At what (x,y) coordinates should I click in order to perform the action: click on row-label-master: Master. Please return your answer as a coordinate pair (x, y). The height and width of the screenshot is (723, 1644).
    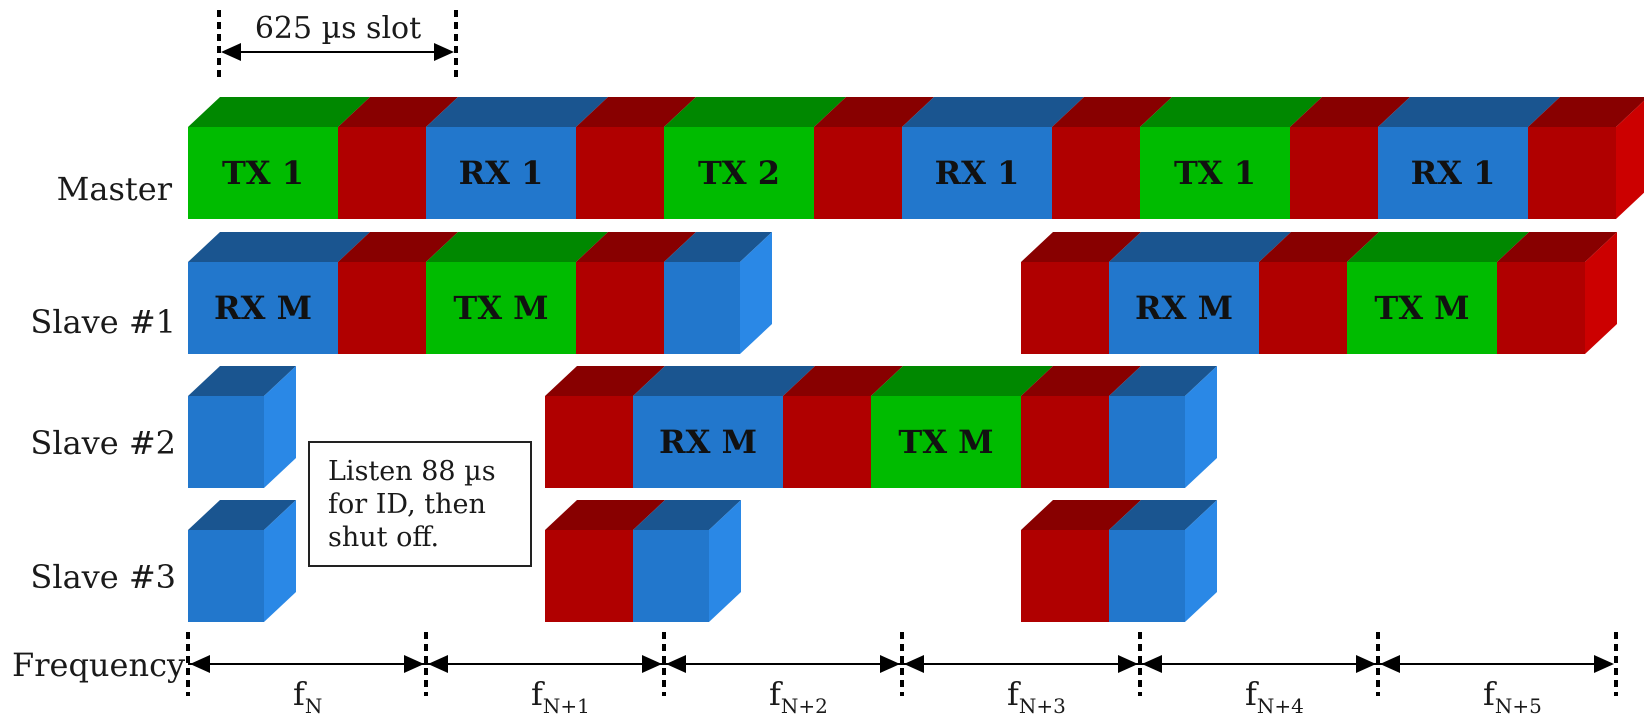
    Looking at the image, I should click on (115, 189).